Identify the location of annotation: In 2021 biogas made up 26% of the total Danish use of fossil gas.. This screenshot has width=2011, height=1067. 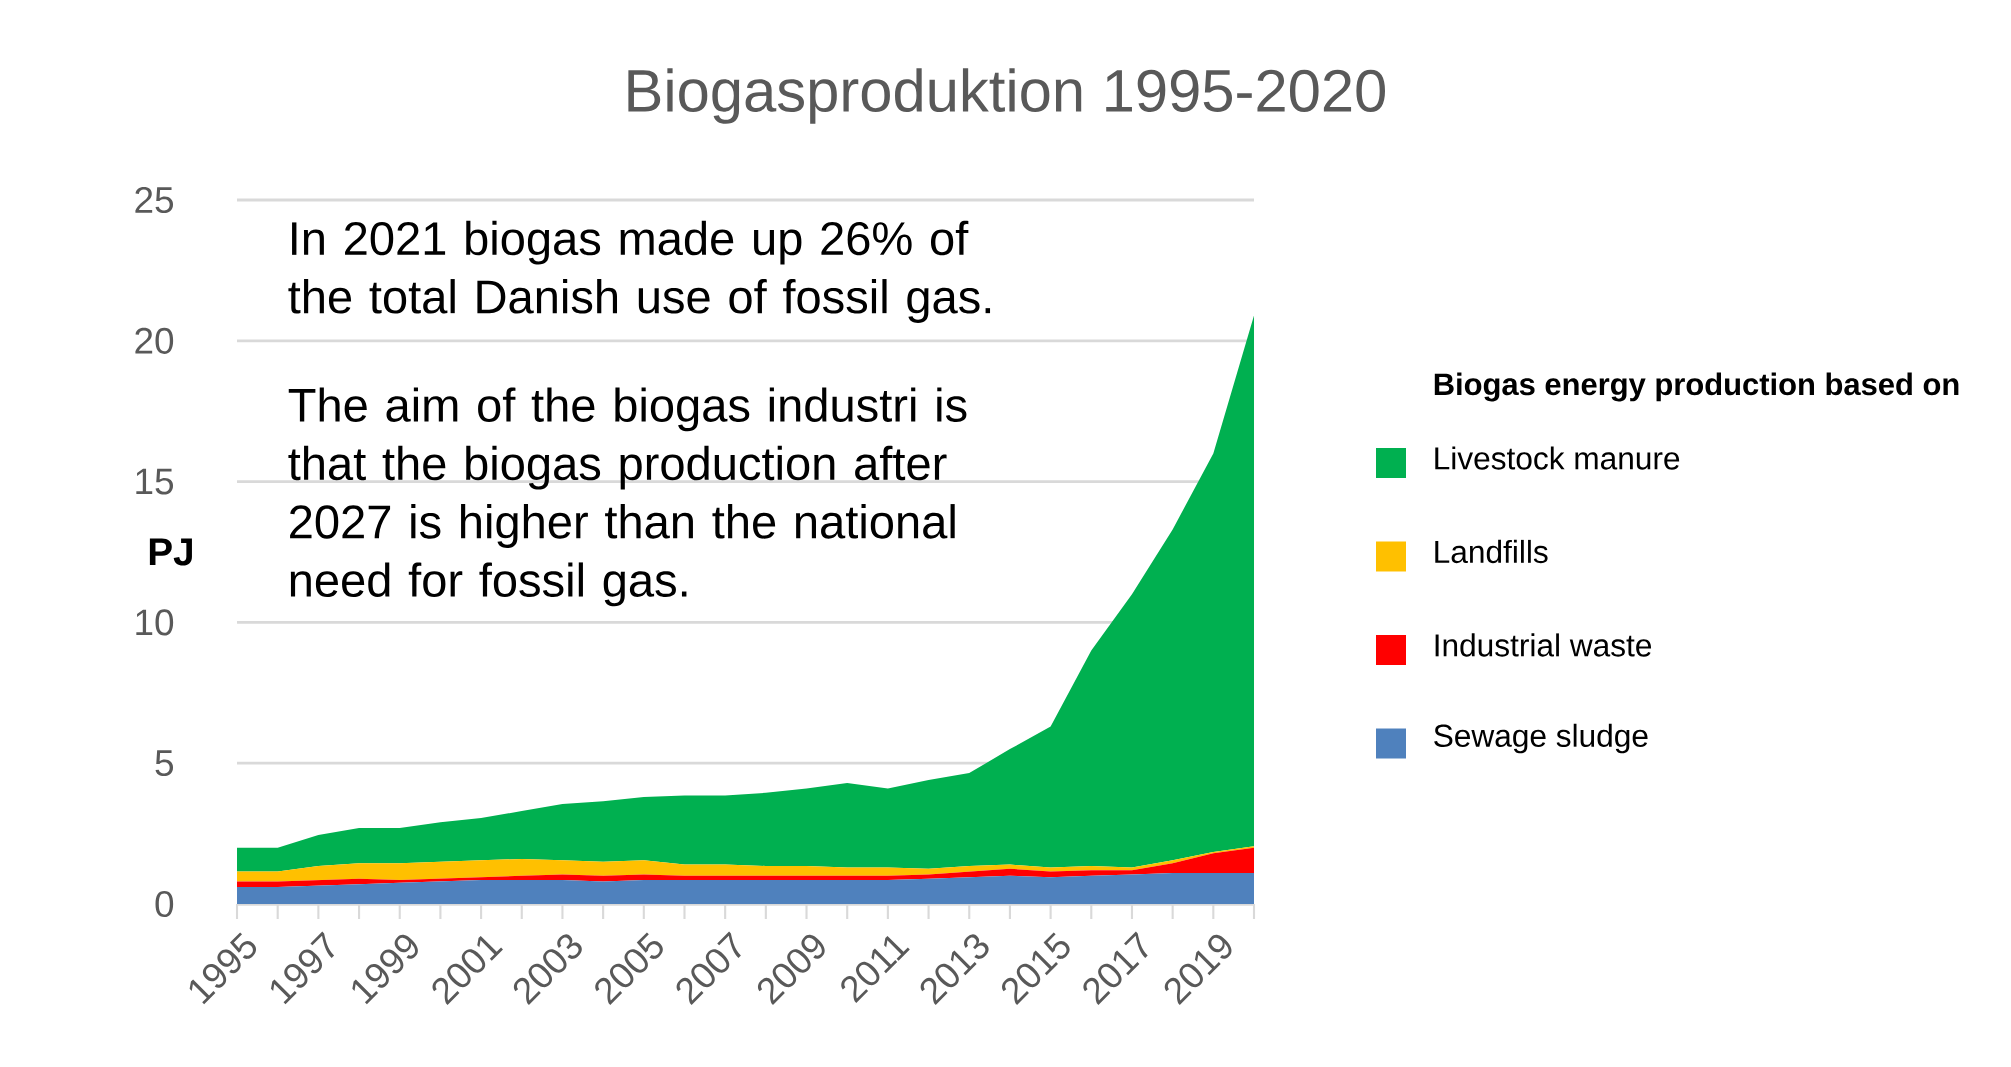
(639, 271).